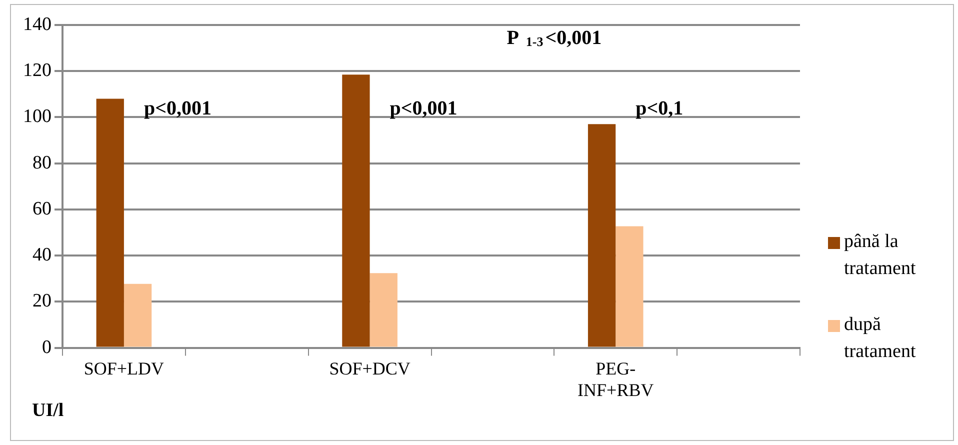 This screenshot has width=958, height=445. What do you see at coordinates (369, 368) in the screenshot?
I see `x-tick-label: SOF+DCV` at bounding box center [369, 368].